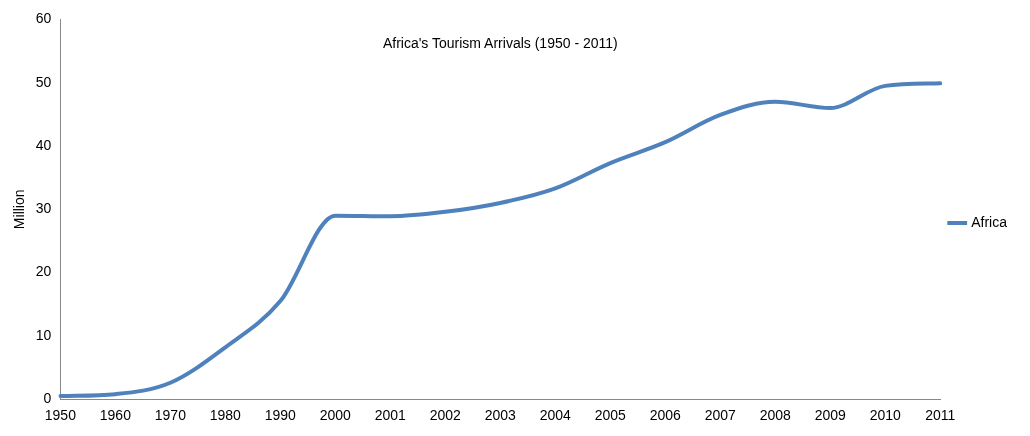 This screenshot has height=436, width=1030. Describe the element at coordinates (43, 81) in the screenshot. I see `y-tick-label: 50` at that location.